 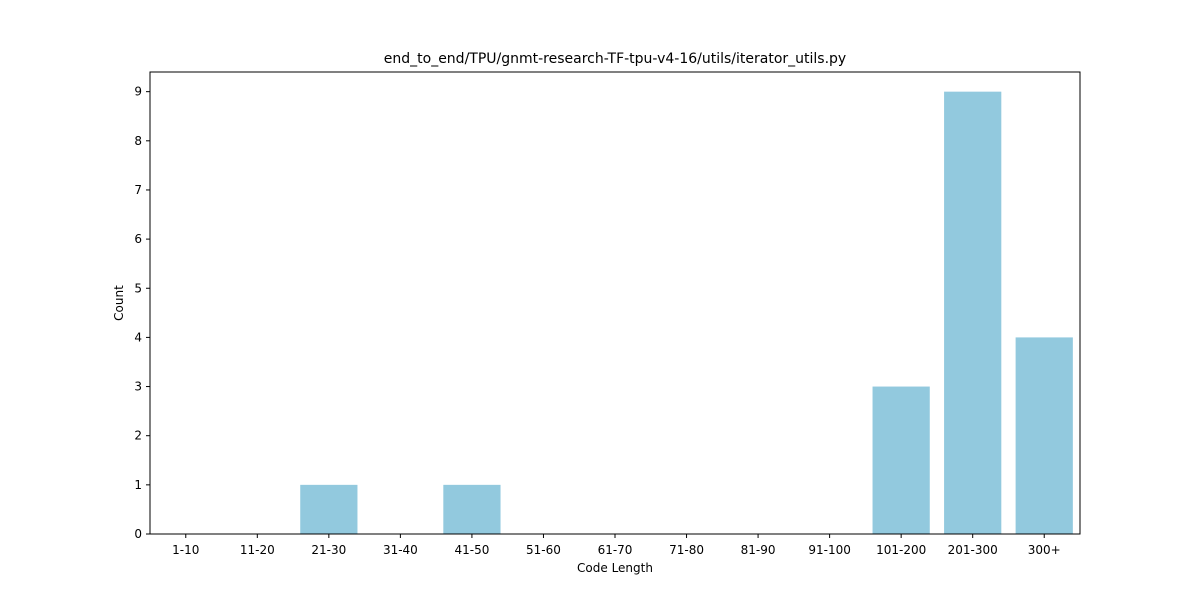 I want to click on x-tick-label: 81-90, so click(x=758, y=550).